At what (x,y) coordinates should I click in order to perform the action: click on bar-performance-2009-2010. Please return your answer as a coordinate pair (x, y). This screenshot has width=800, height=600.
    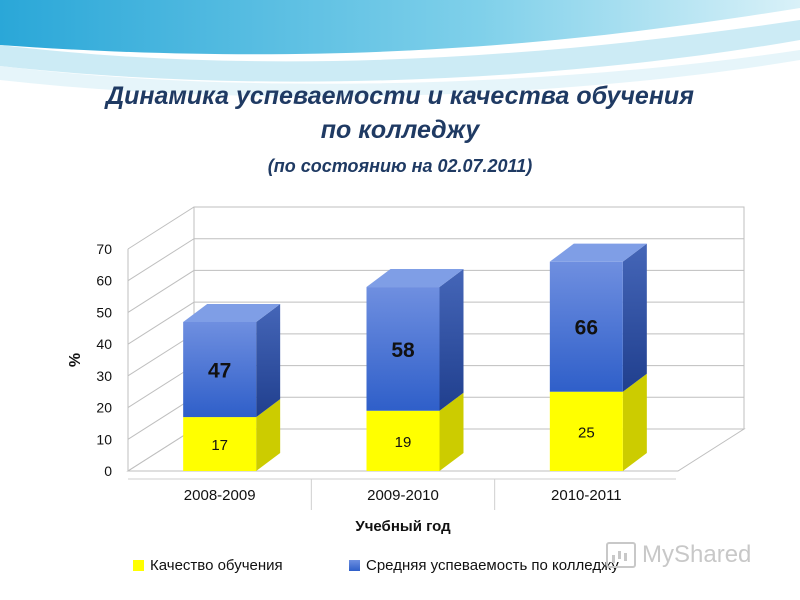
    Looking at the image, I should click on (403, 349).